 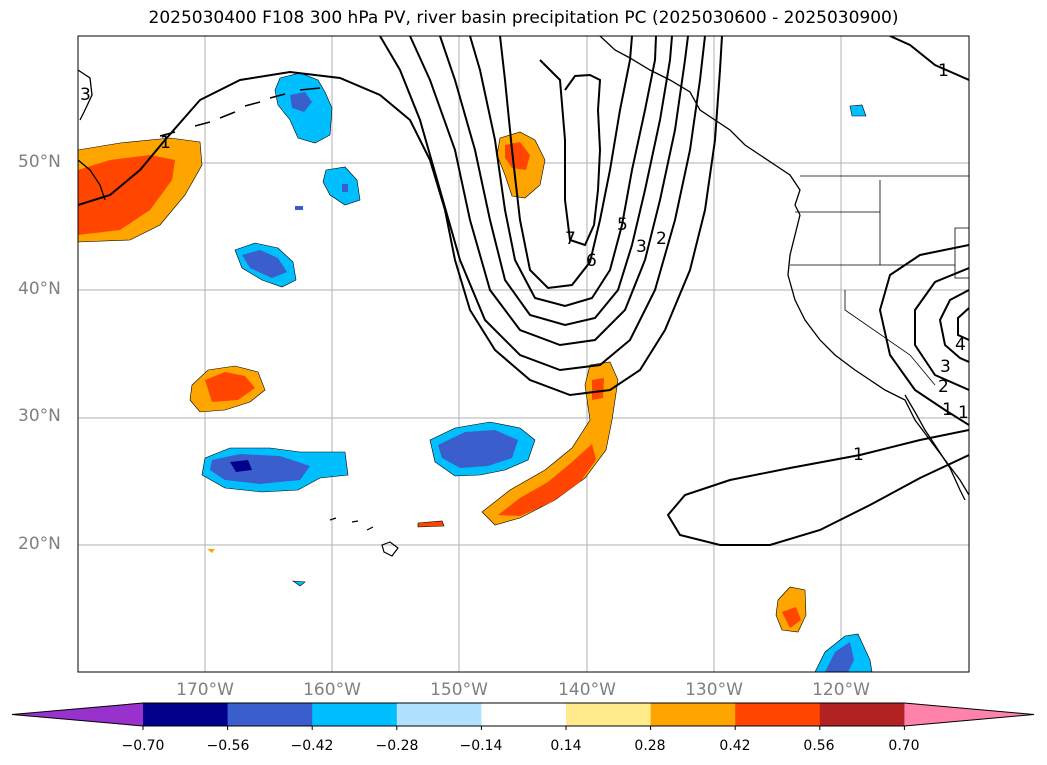 What do you see at coordinates (960, 345) in the screenshot?
I see `contour-label: 4` at bounding box center [960, 345].